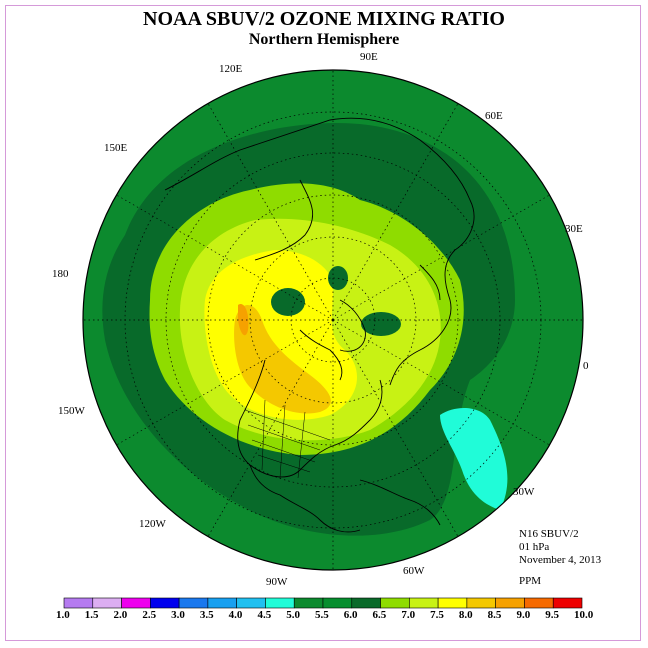 Image resolution: width=648 pixels, height=648 pixels. I want to click on colorbar-tick-label: 9.5, so click(552, 615).